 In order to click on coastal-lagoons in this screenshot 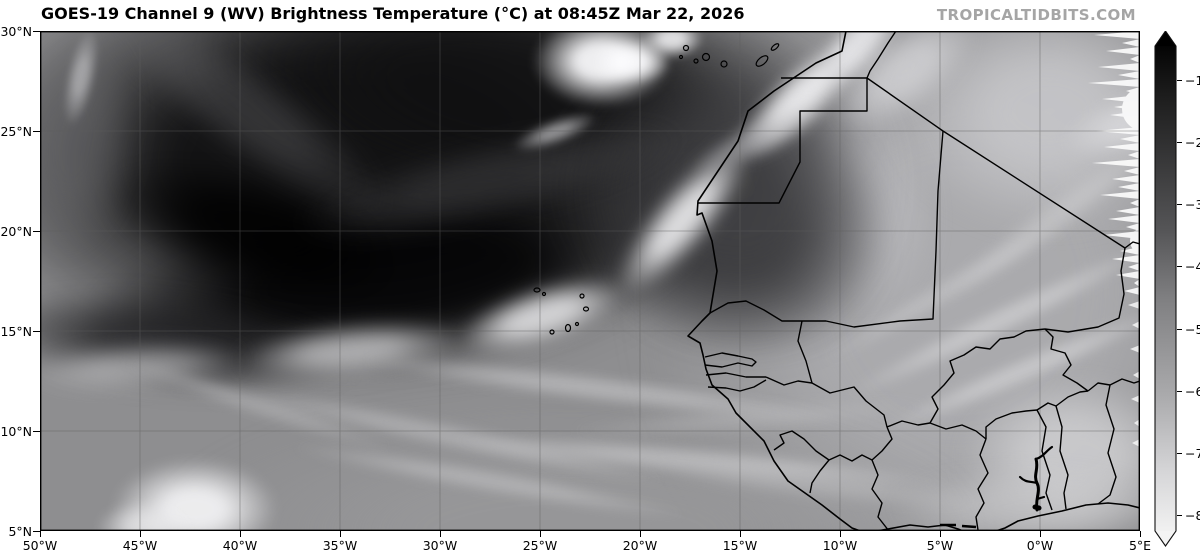, I will do `click(958, 526)`.